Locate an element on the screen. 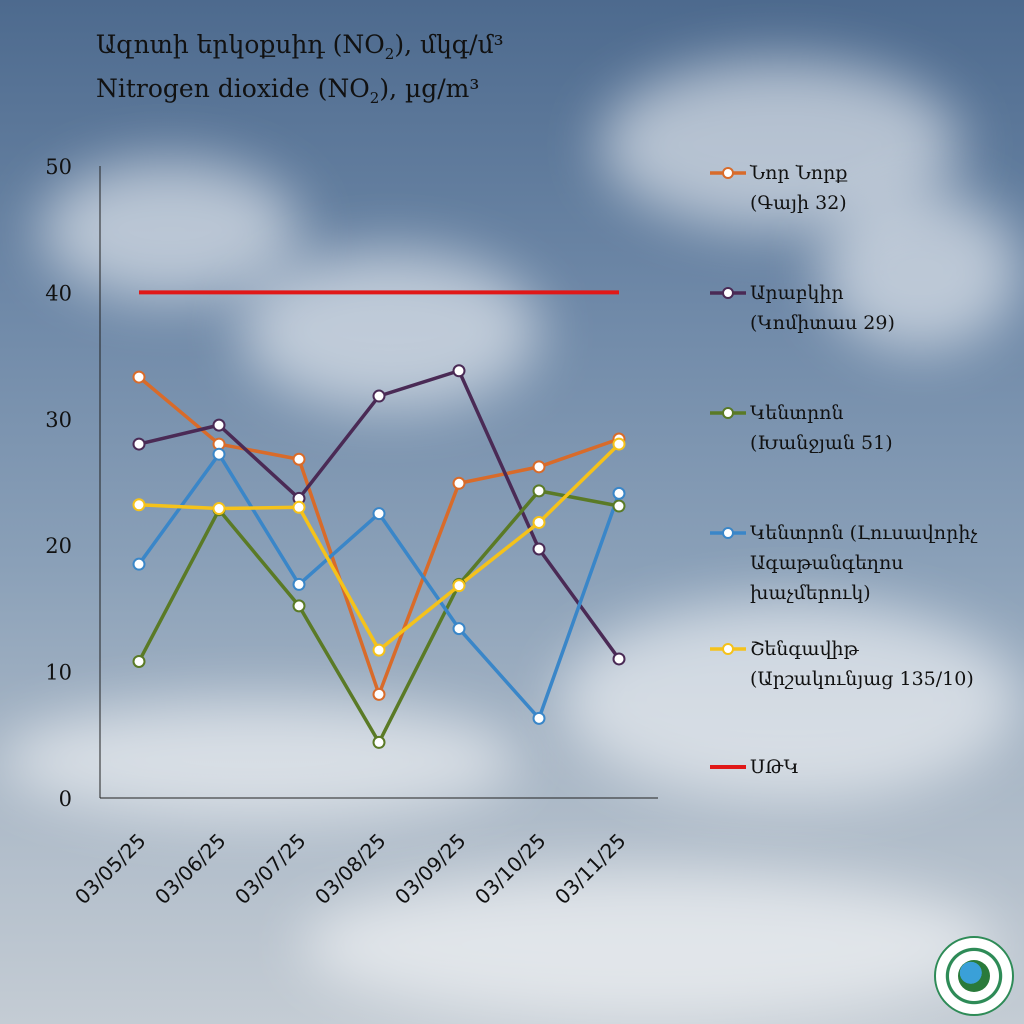 The height and width of the screenshot is (1024, 1024). chart-title-english: Nitrogen dioxide (NO2), µg/m³ is located at coordinates (287, 90).